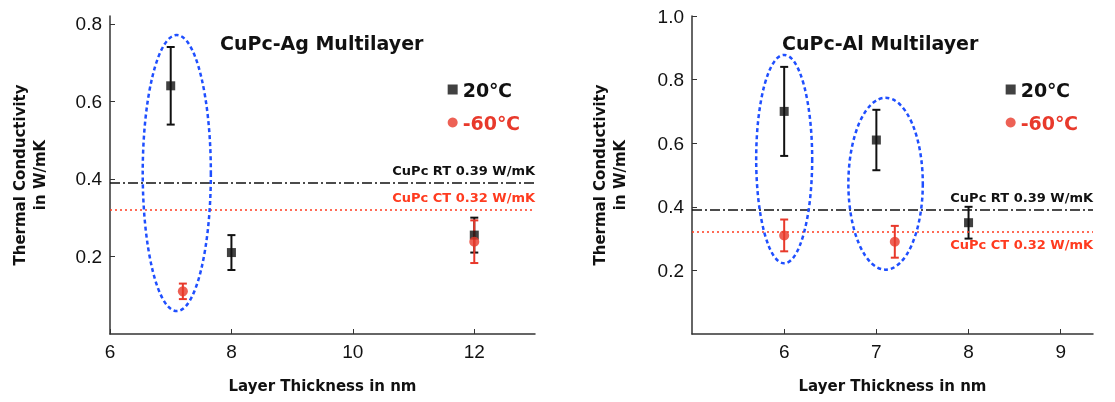  What do you see at coordinates (876, 351) in the screenshot?
I see `x-tick-label: 7` at bounding box center [876, 351].